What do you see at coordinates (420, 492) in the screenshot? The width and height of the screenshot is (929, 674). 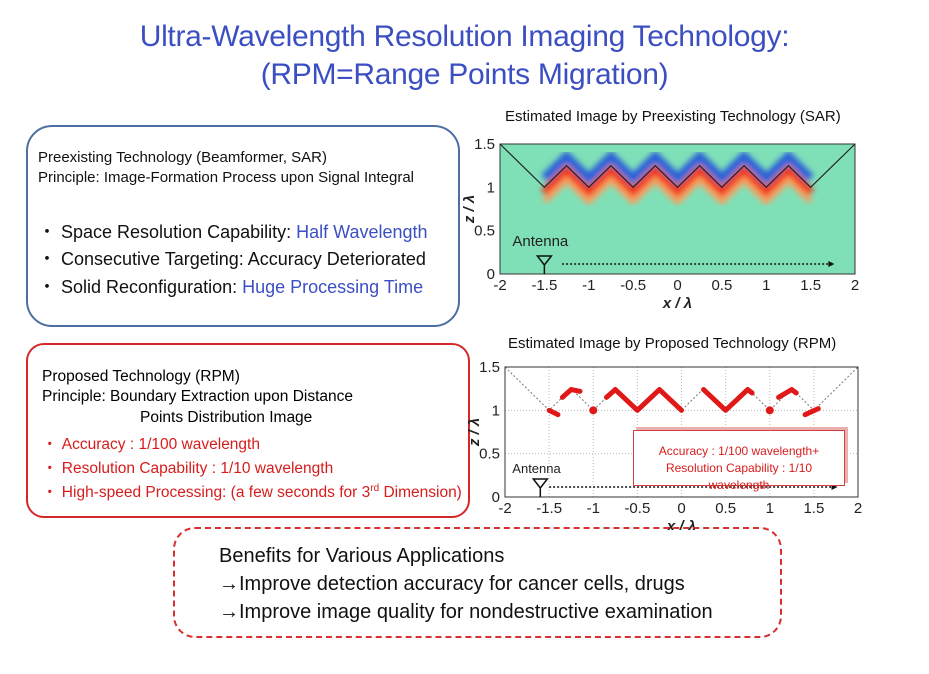 I see `bullet-tail: Dimension)` at bounding box center [420, 492].